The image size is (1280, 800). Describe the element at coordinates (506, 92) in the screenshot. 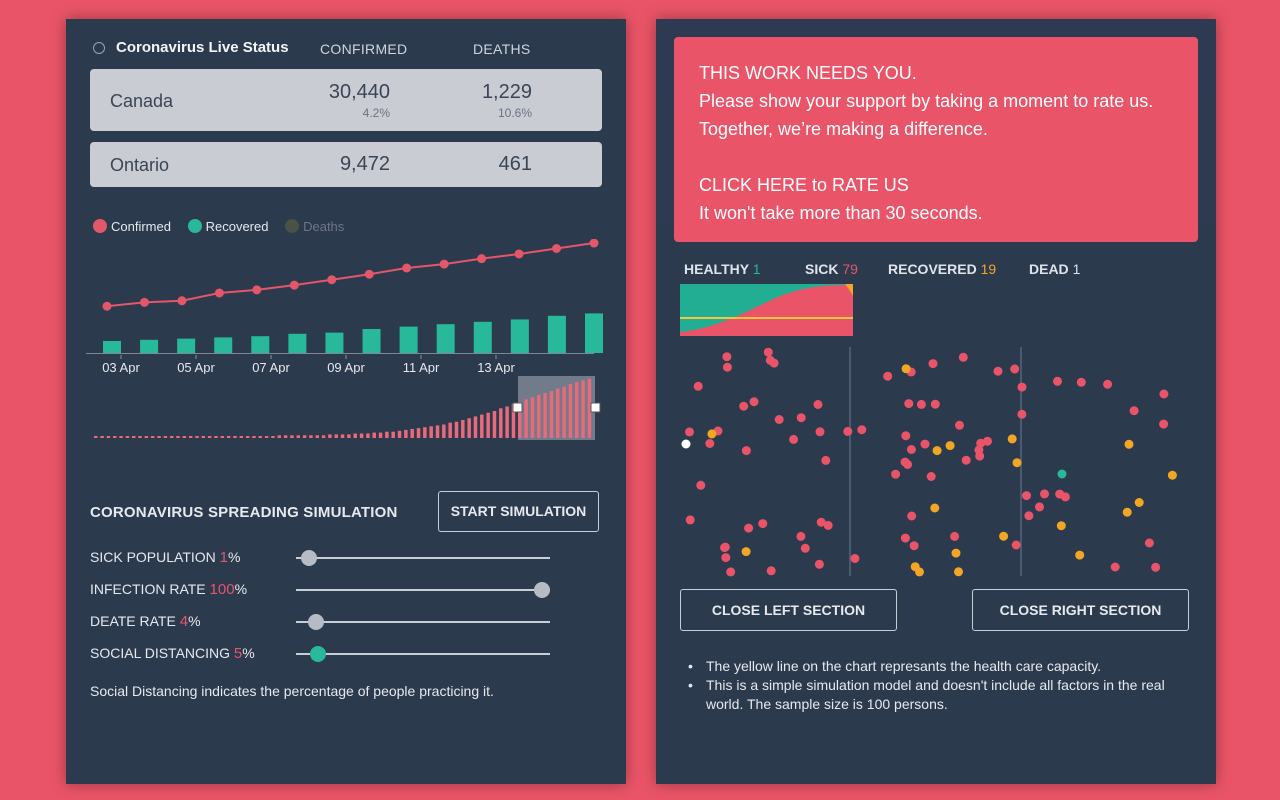

I see `deaths-count: 1,229` at that location.